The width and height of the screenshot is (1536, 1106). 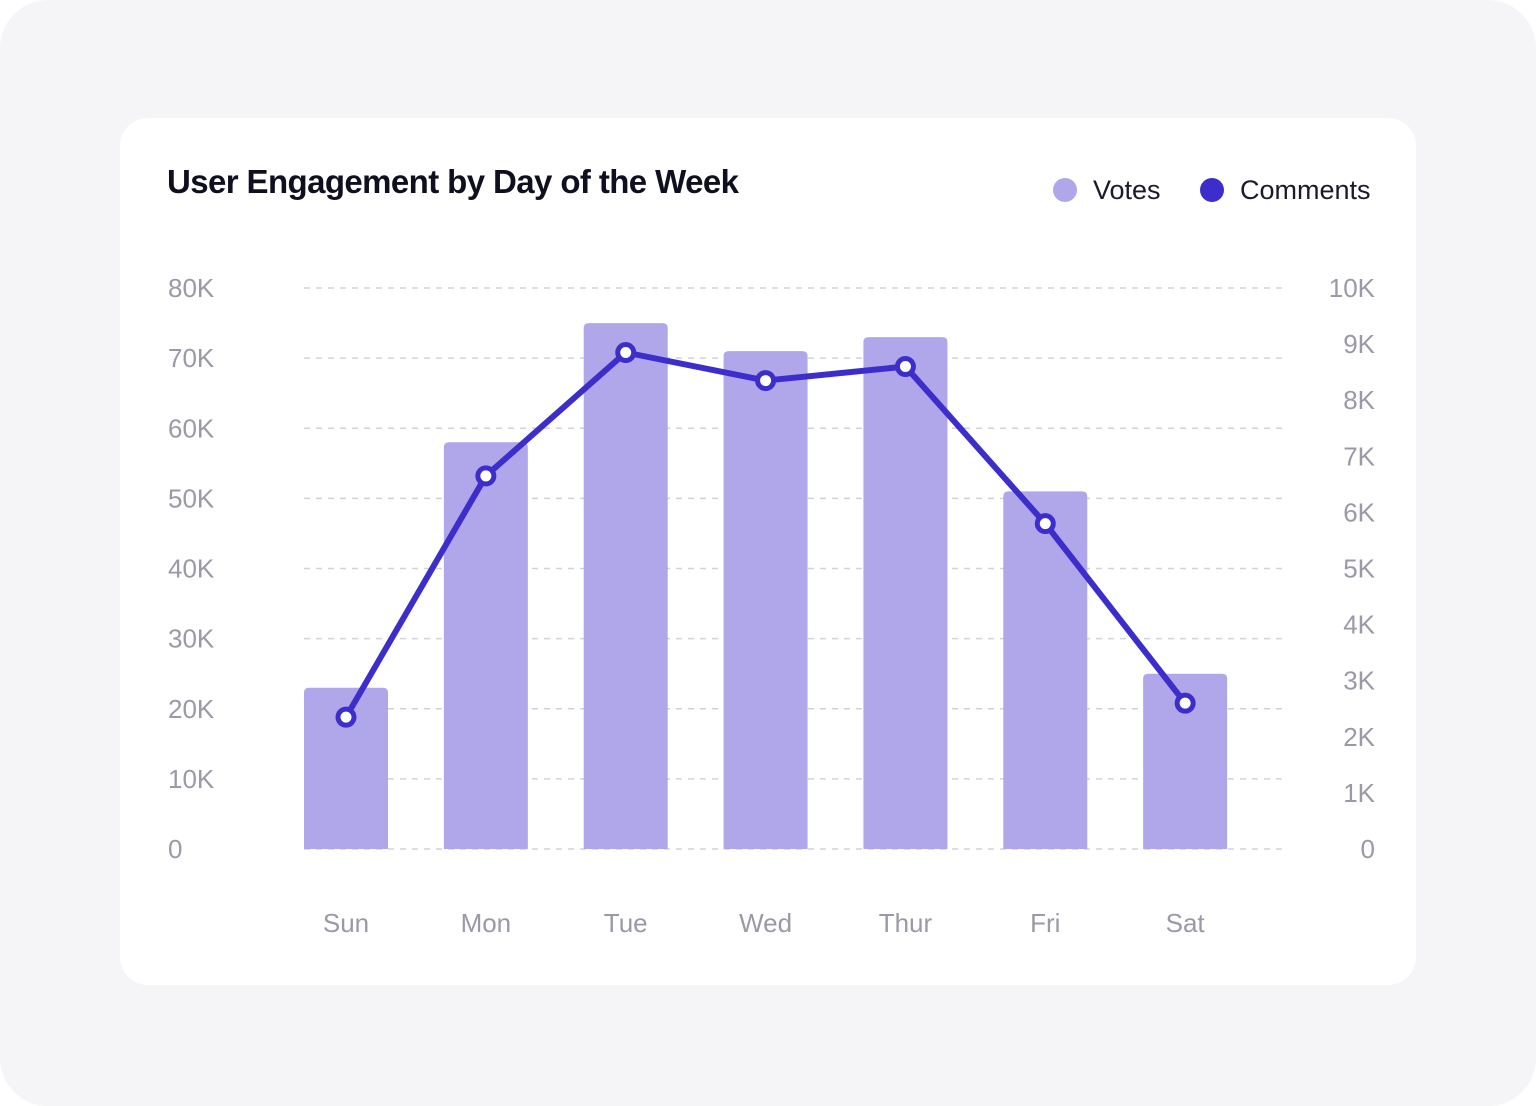 What do you see at coordinates (175, 849) in the screenshot?
I see `y-left-tick-label: 0` at bounding box center [175, 849].